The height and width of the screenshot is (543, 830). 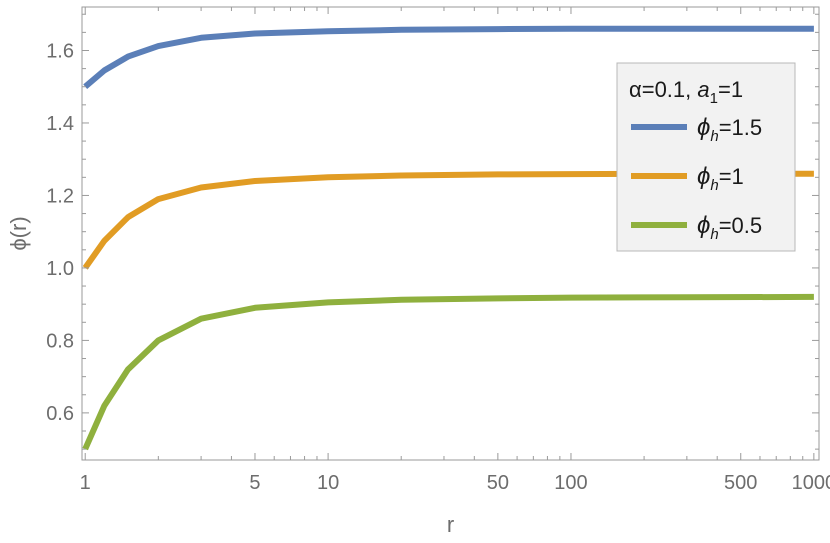 I want to click on y-tick-label: 1.6, so click(x=60, y=51).